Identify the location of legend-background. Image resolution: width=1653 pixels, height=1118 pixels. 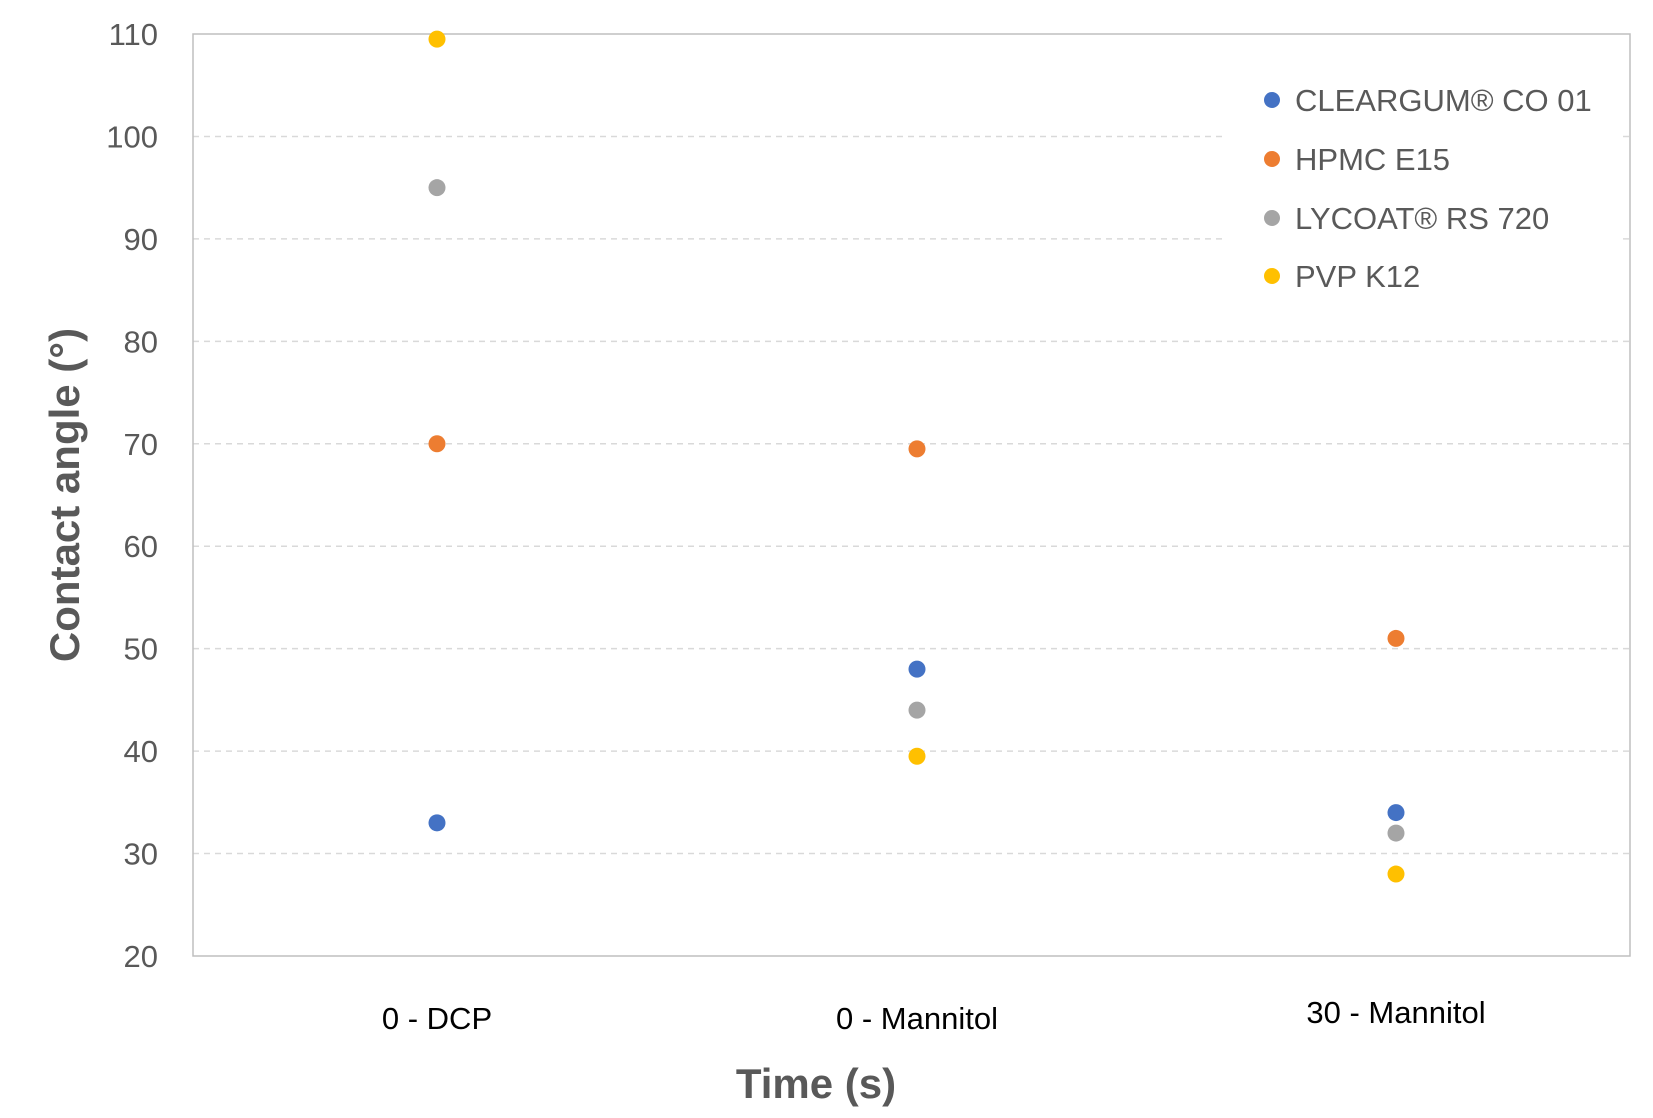
(1422, 189).